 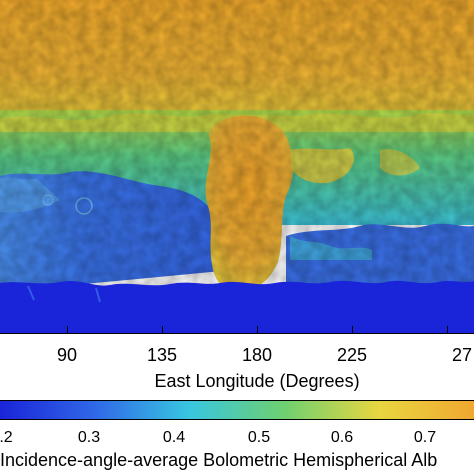 What do you see at coordinates (237, 307) in the screenshot?
I see `southern-no-data-region` at bounding box center [237, 307].